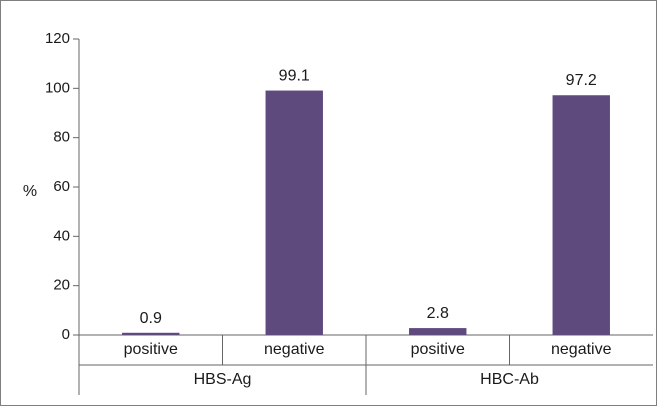 Image resolution: width=657 pixels, height=406 pixels. What do you see at coordinates (57, 87) in the screenshot?
I see `y-tick-label: 100` at bounding box center [57, 87].